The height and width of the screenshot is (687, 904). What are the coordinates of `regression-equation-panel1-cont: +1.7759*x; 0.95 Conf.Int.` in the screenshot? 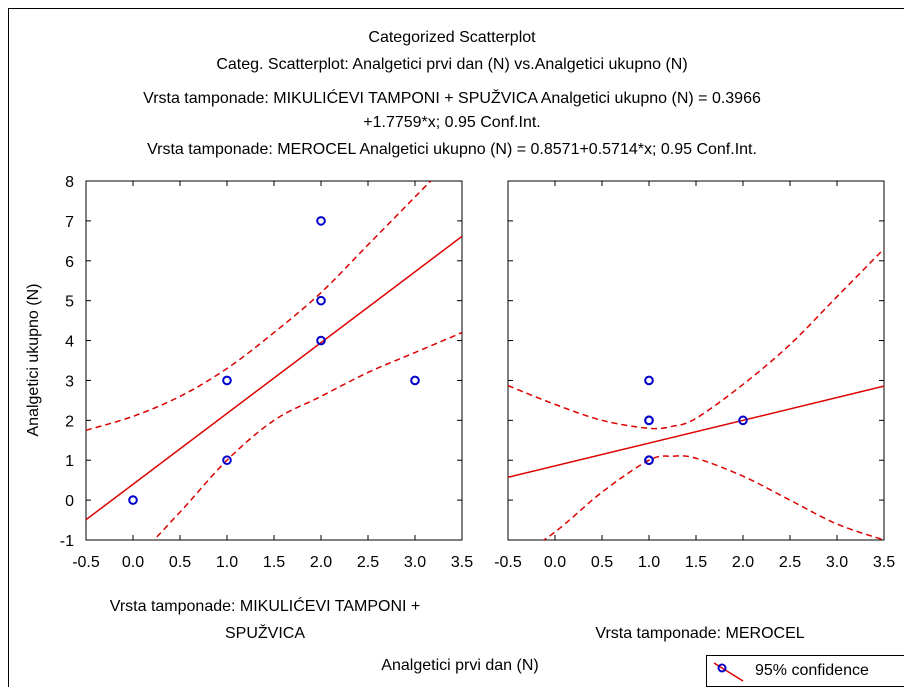 It's located at (452, 122).